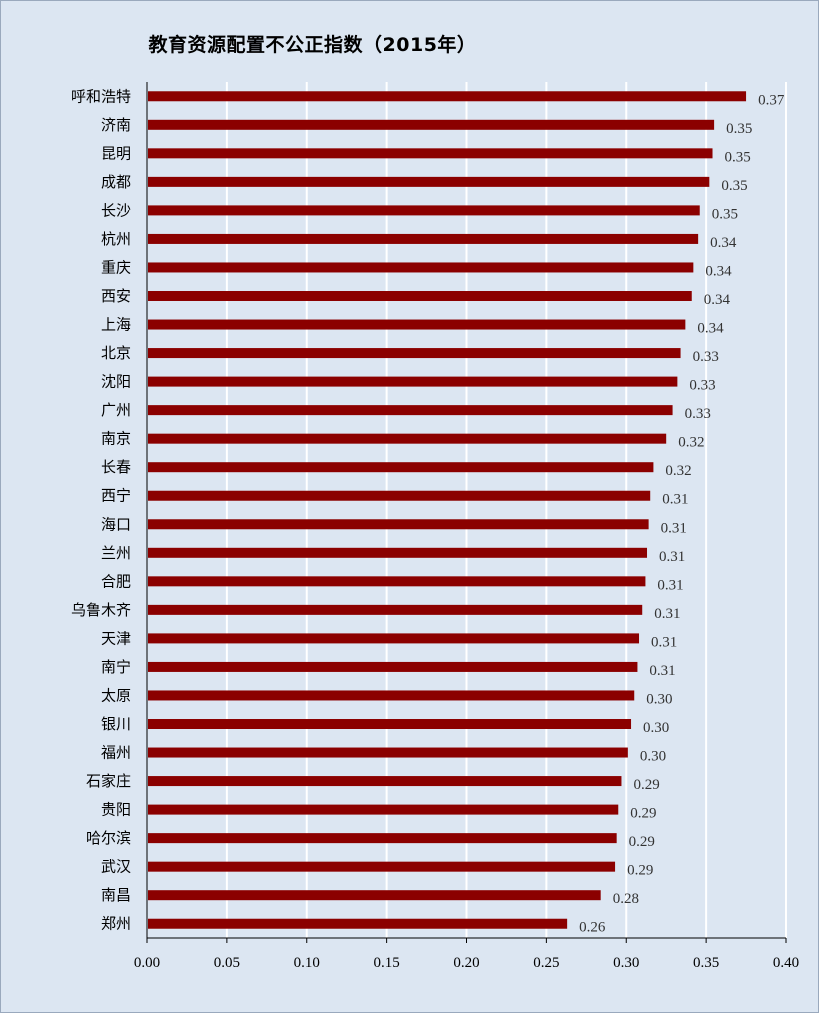 Image resolution: width=819 pixels, height=1013 pixels. Describe the element at coordinates (706, 963) in the screenshot. I see `x-tick-label: 0.35` at that location.